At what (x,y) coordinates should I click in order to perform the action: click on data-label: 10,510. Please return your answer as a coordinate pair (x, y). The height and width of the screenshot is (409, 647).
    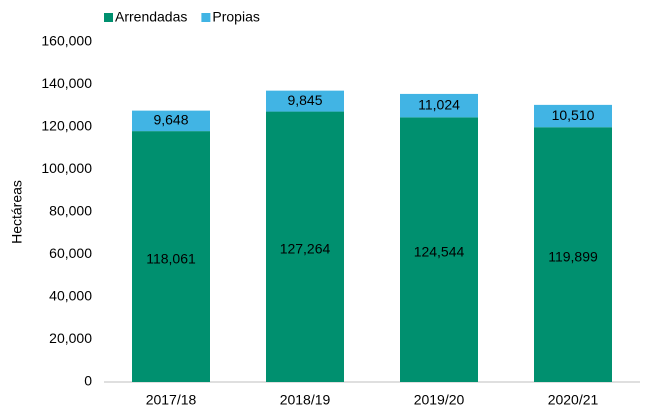
    Looking at the image, I should click on (573, 115).